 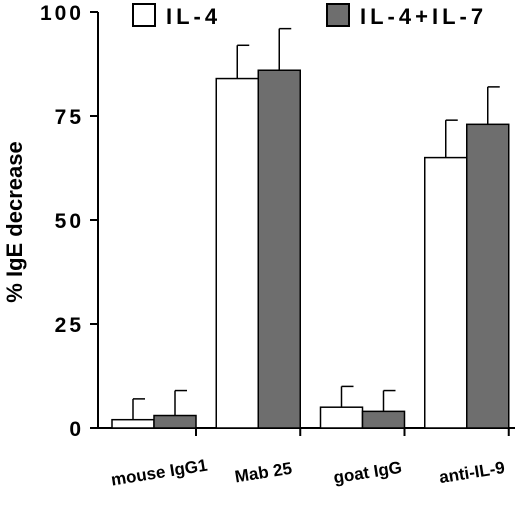 I want to click on y-tick-label: 100, so click(x=62, y=13).